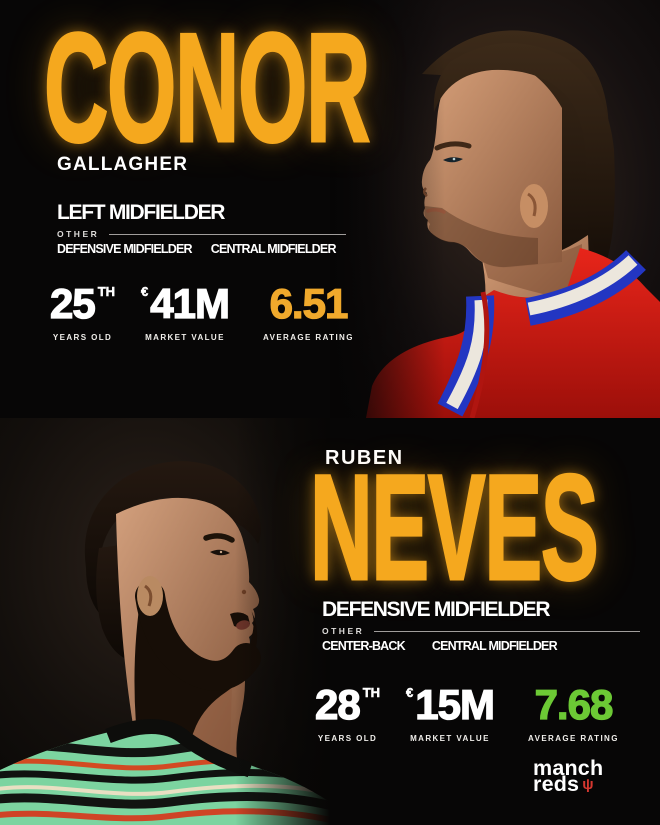 This screenshot has width=660, height=825. I want to click on player1-other-position-1: DEFENSIVE MIDFIELDER, so click(125, 249).